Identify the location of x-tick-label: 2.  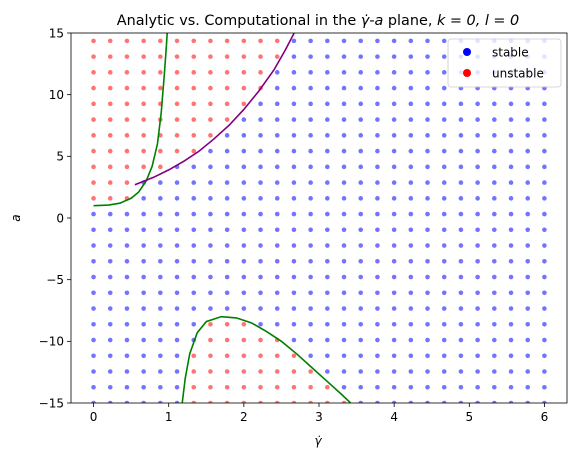
(244, 417).